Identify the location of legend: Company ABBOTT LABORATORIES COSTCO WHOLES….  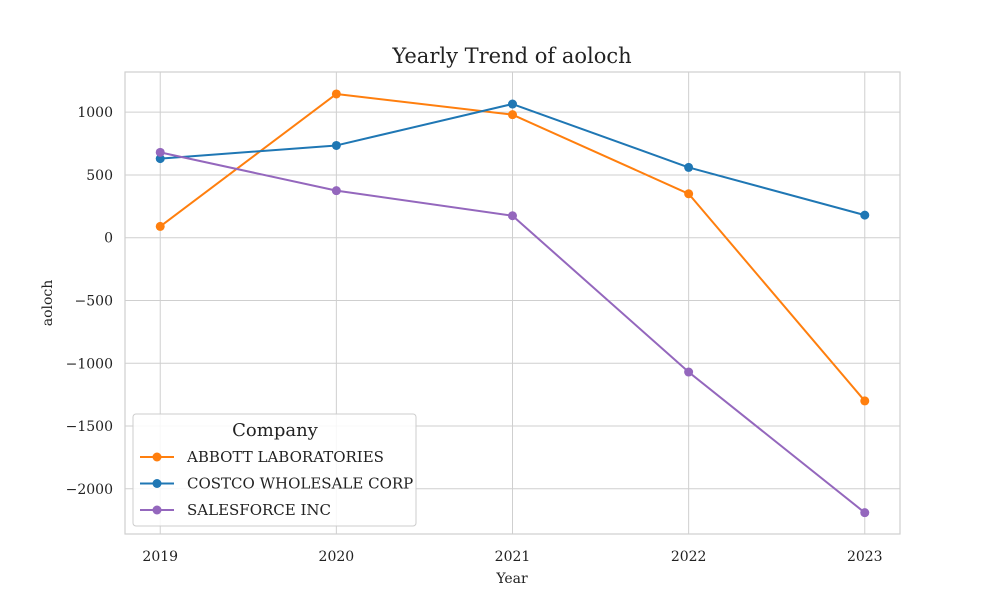
(274, 470).